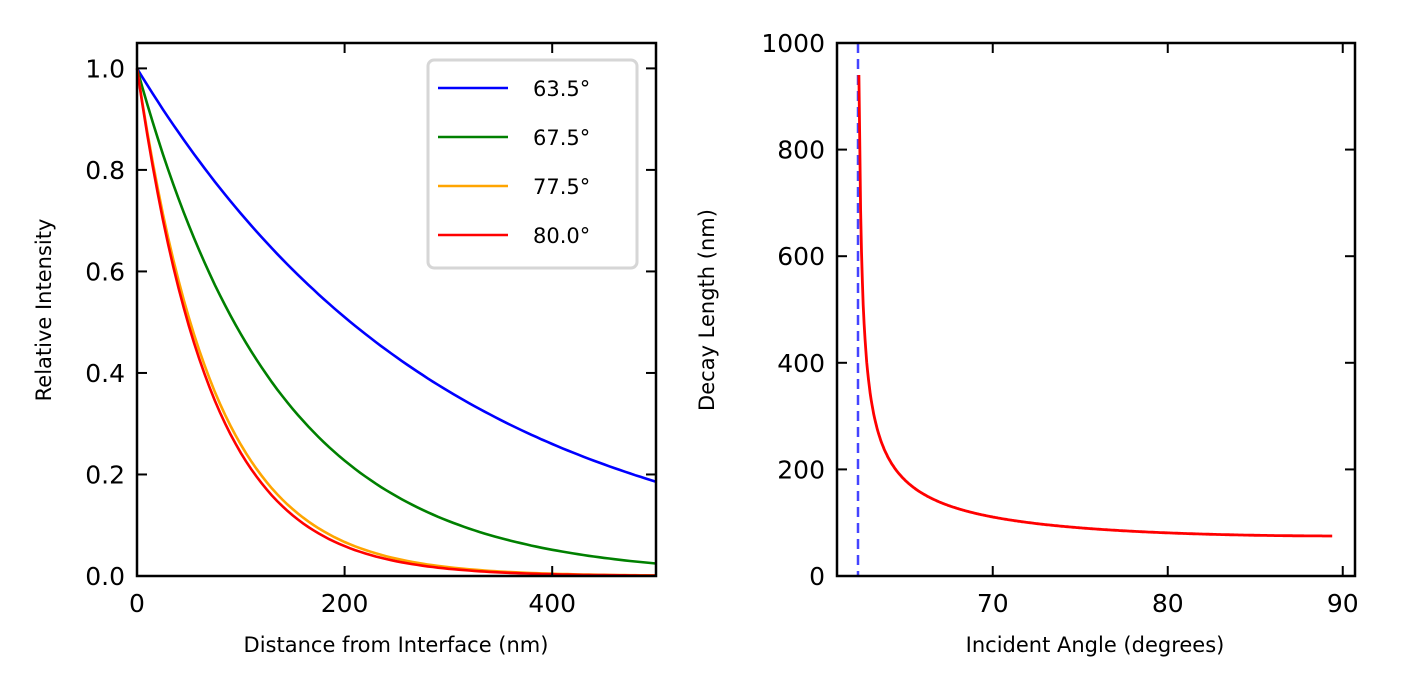  I want to click on legend-box, so click(532, 164).